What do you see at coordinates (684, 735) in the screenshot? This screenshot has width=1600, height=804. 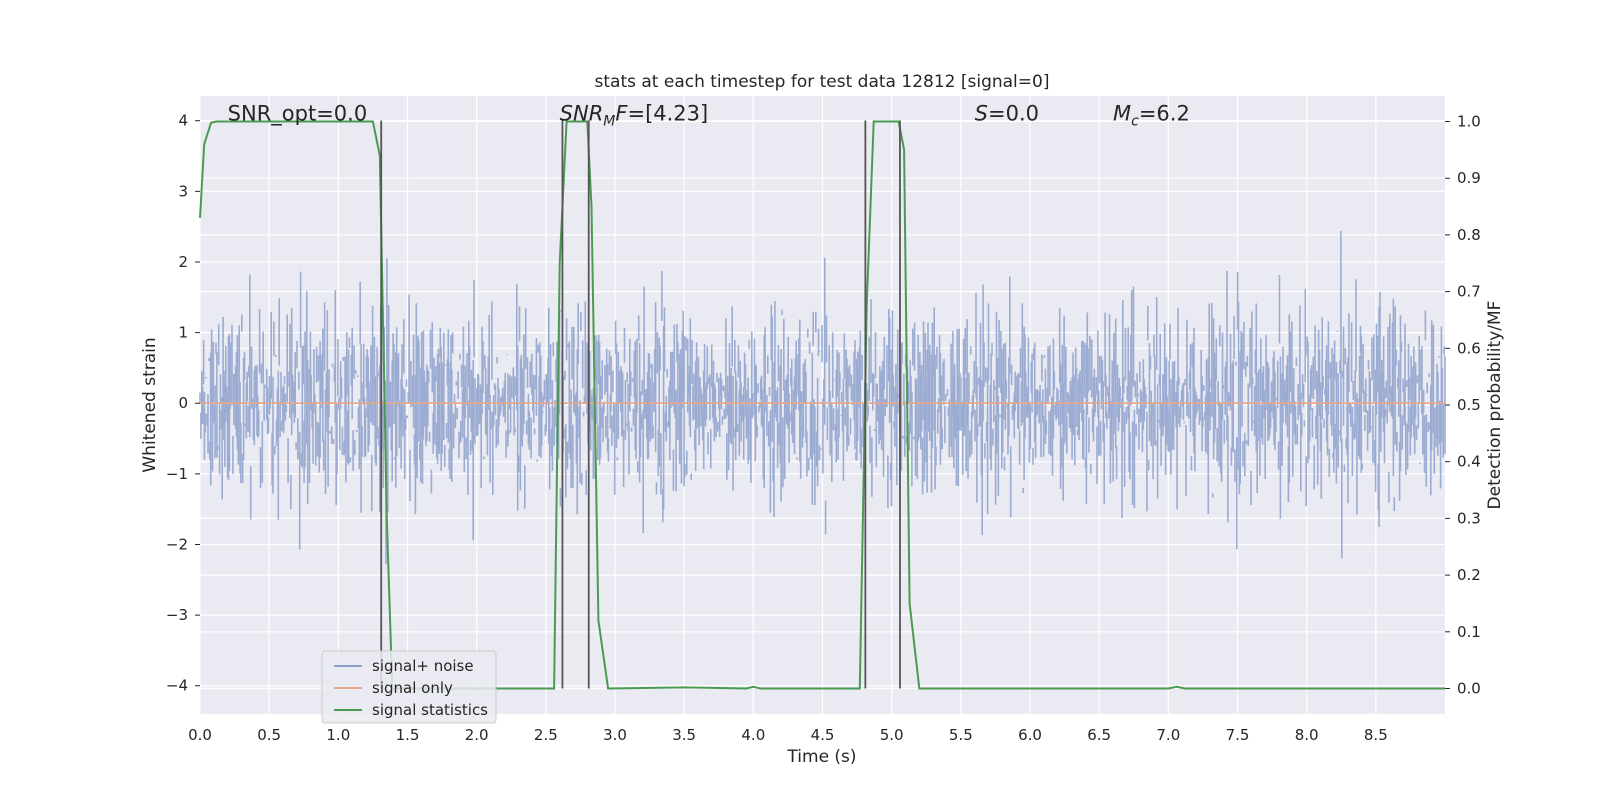 I see `x-tick-label: 3.5` at bounding box center [684, 735].